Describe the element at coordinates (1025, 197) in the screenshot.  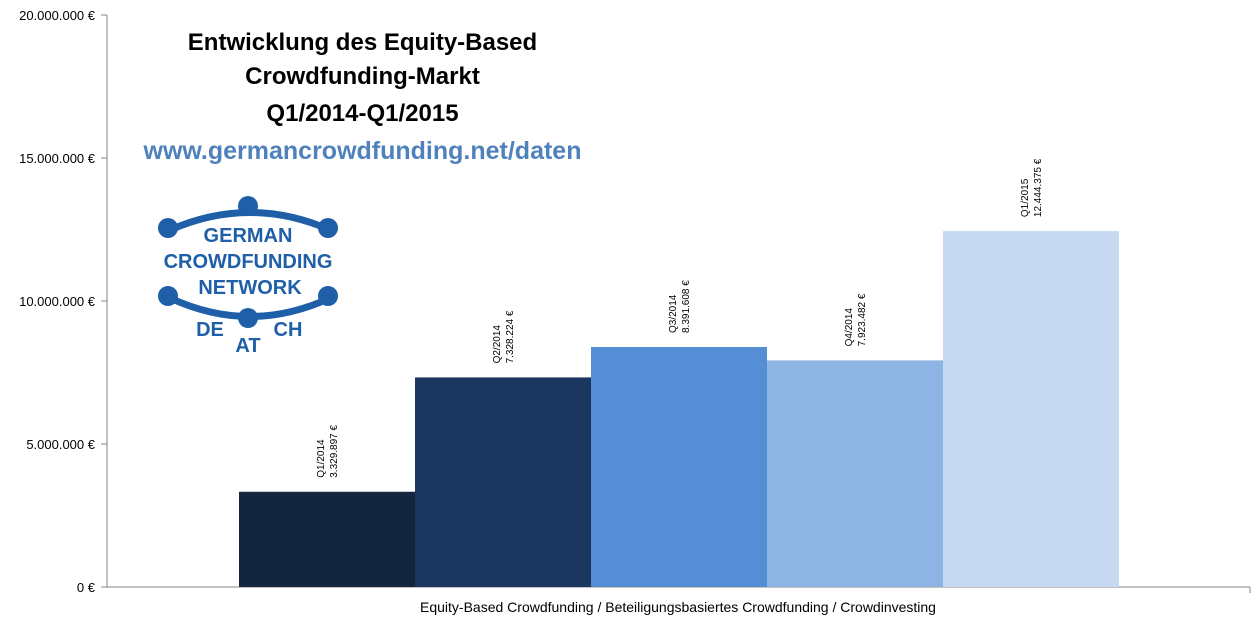
I see `data-label-series: Q1/2015` at that location.